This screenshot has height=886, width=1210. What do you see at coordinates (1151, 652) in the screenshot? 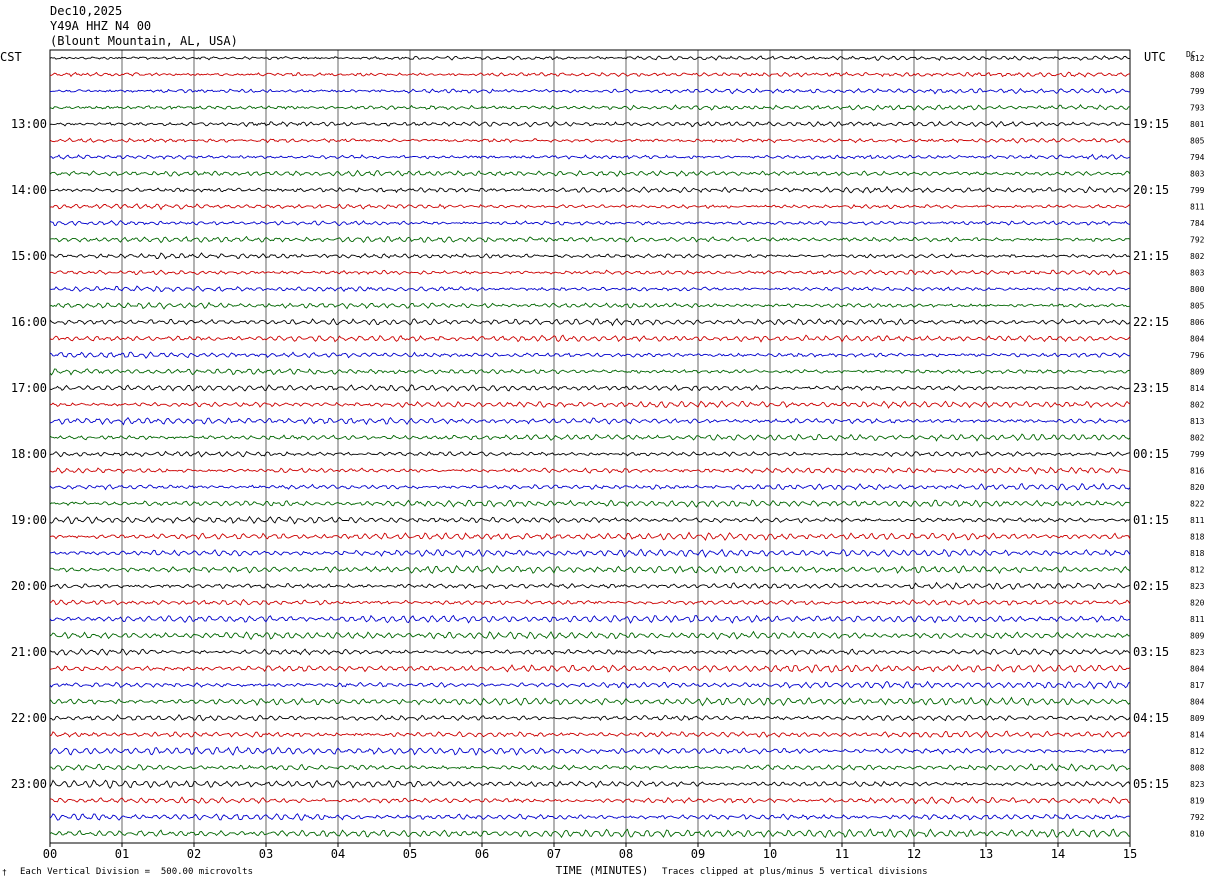
I see `right-hour-label: 03:15` at bounding box center [1151, 652].